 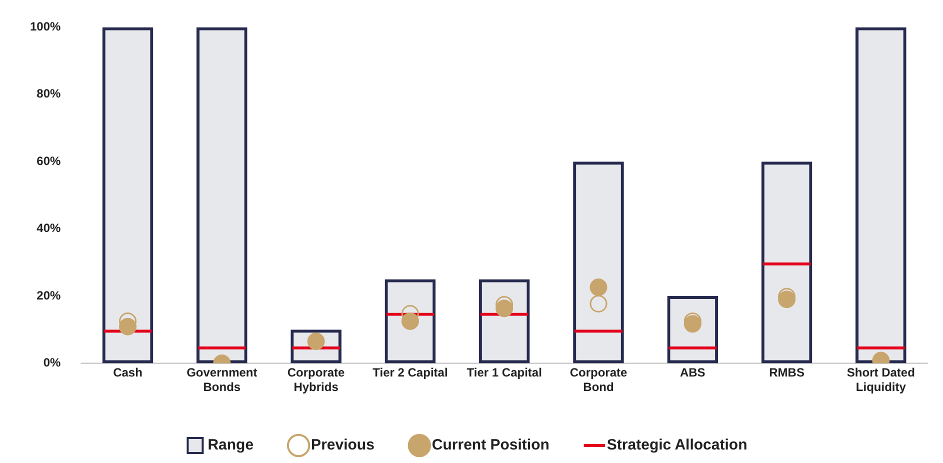 What do you see at coordinates (49, 161) in the screenshot?
I see `y-tick-label: 60%` at bounding box center [49, 161].